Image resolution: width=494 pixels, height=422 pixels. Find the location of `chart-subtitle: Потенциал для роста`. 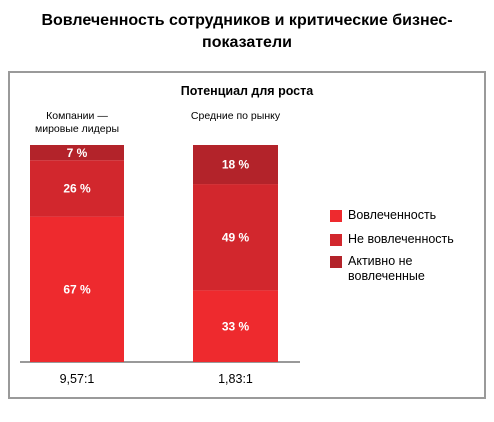

chart-subtitle: Потенциал для роста is located at coordinates (247, 91).